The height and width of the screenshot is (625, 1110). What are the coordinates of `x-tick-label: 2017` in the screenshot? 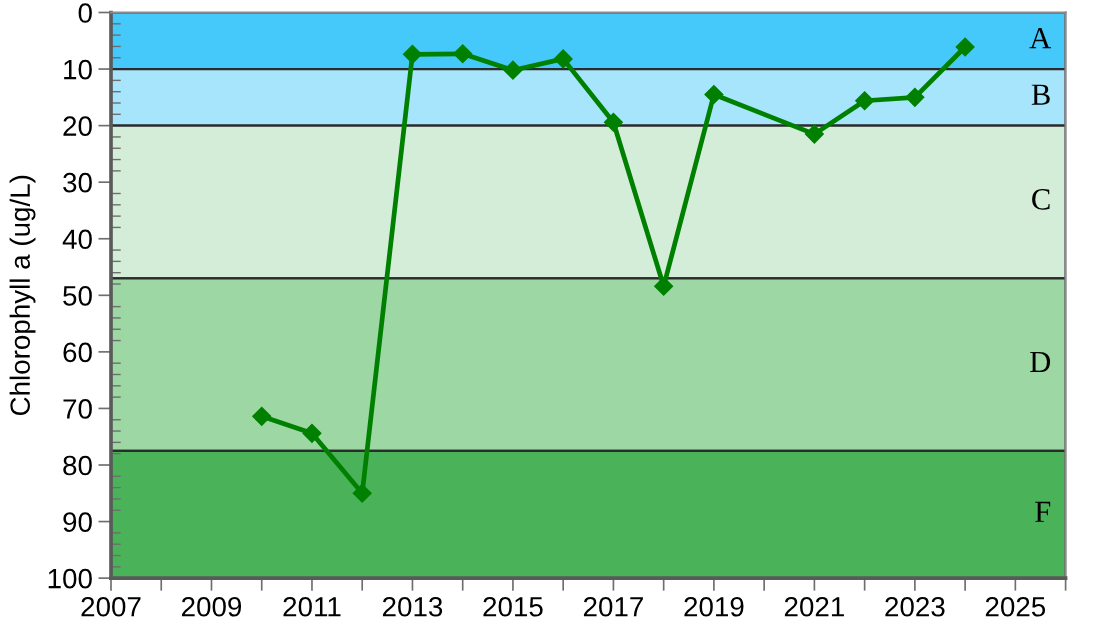 It's located at (613, 606).